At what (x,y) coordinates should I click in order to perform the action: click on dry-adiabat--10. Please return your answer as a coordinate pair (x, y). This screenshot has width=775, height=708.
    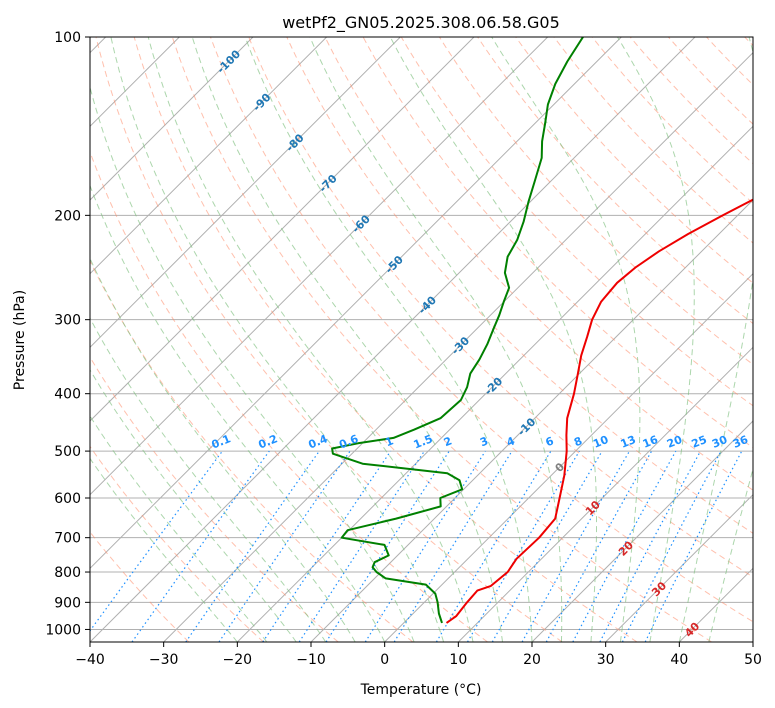
    Looking at the image, I should click on (214, 499).